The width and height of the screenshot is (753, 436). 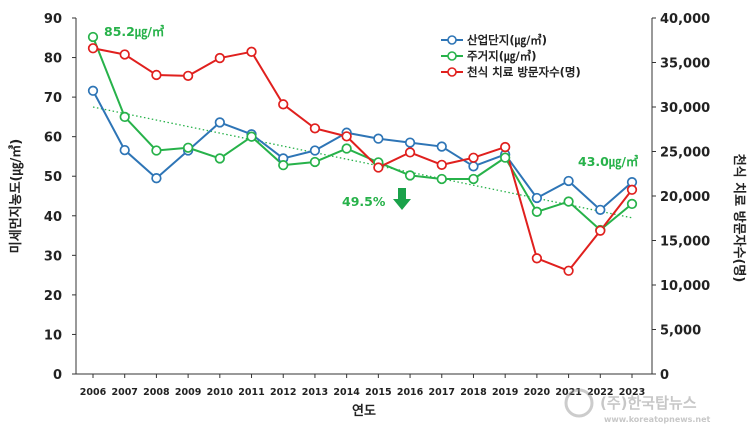 What do you see at coordinates (537, 392) in the screenshot?
I see `x-tick-label: 2020` at bounding box center [537, 392].